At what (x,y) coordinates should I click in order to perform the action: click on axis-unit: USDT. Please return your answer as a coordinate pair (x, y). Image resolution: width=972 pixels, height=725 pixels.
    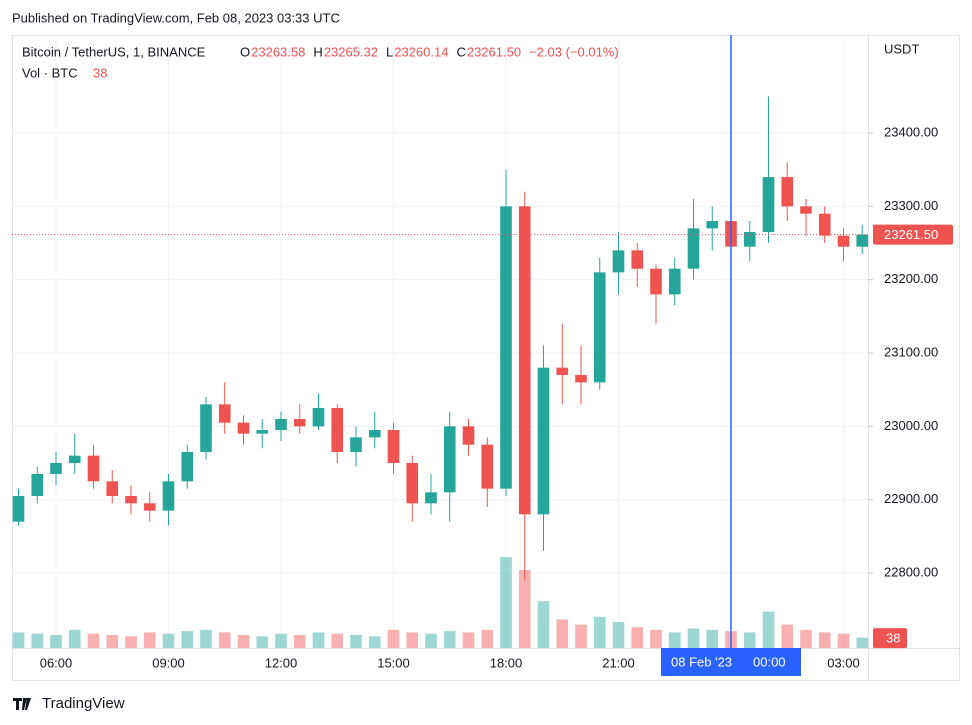
    Looking at the image, I should click on (901, 48).